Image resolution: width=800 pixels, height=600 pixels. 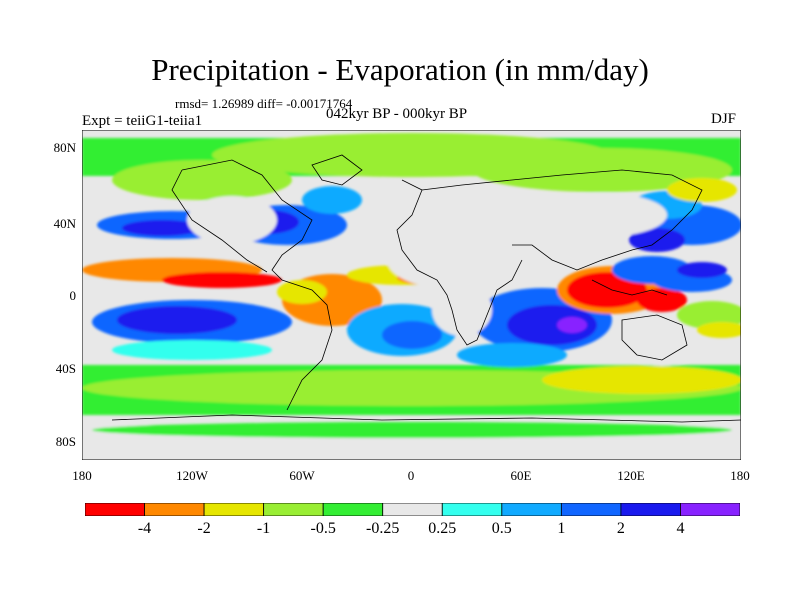 I want to click on indonesia-coast, so click(x=629, y=287).